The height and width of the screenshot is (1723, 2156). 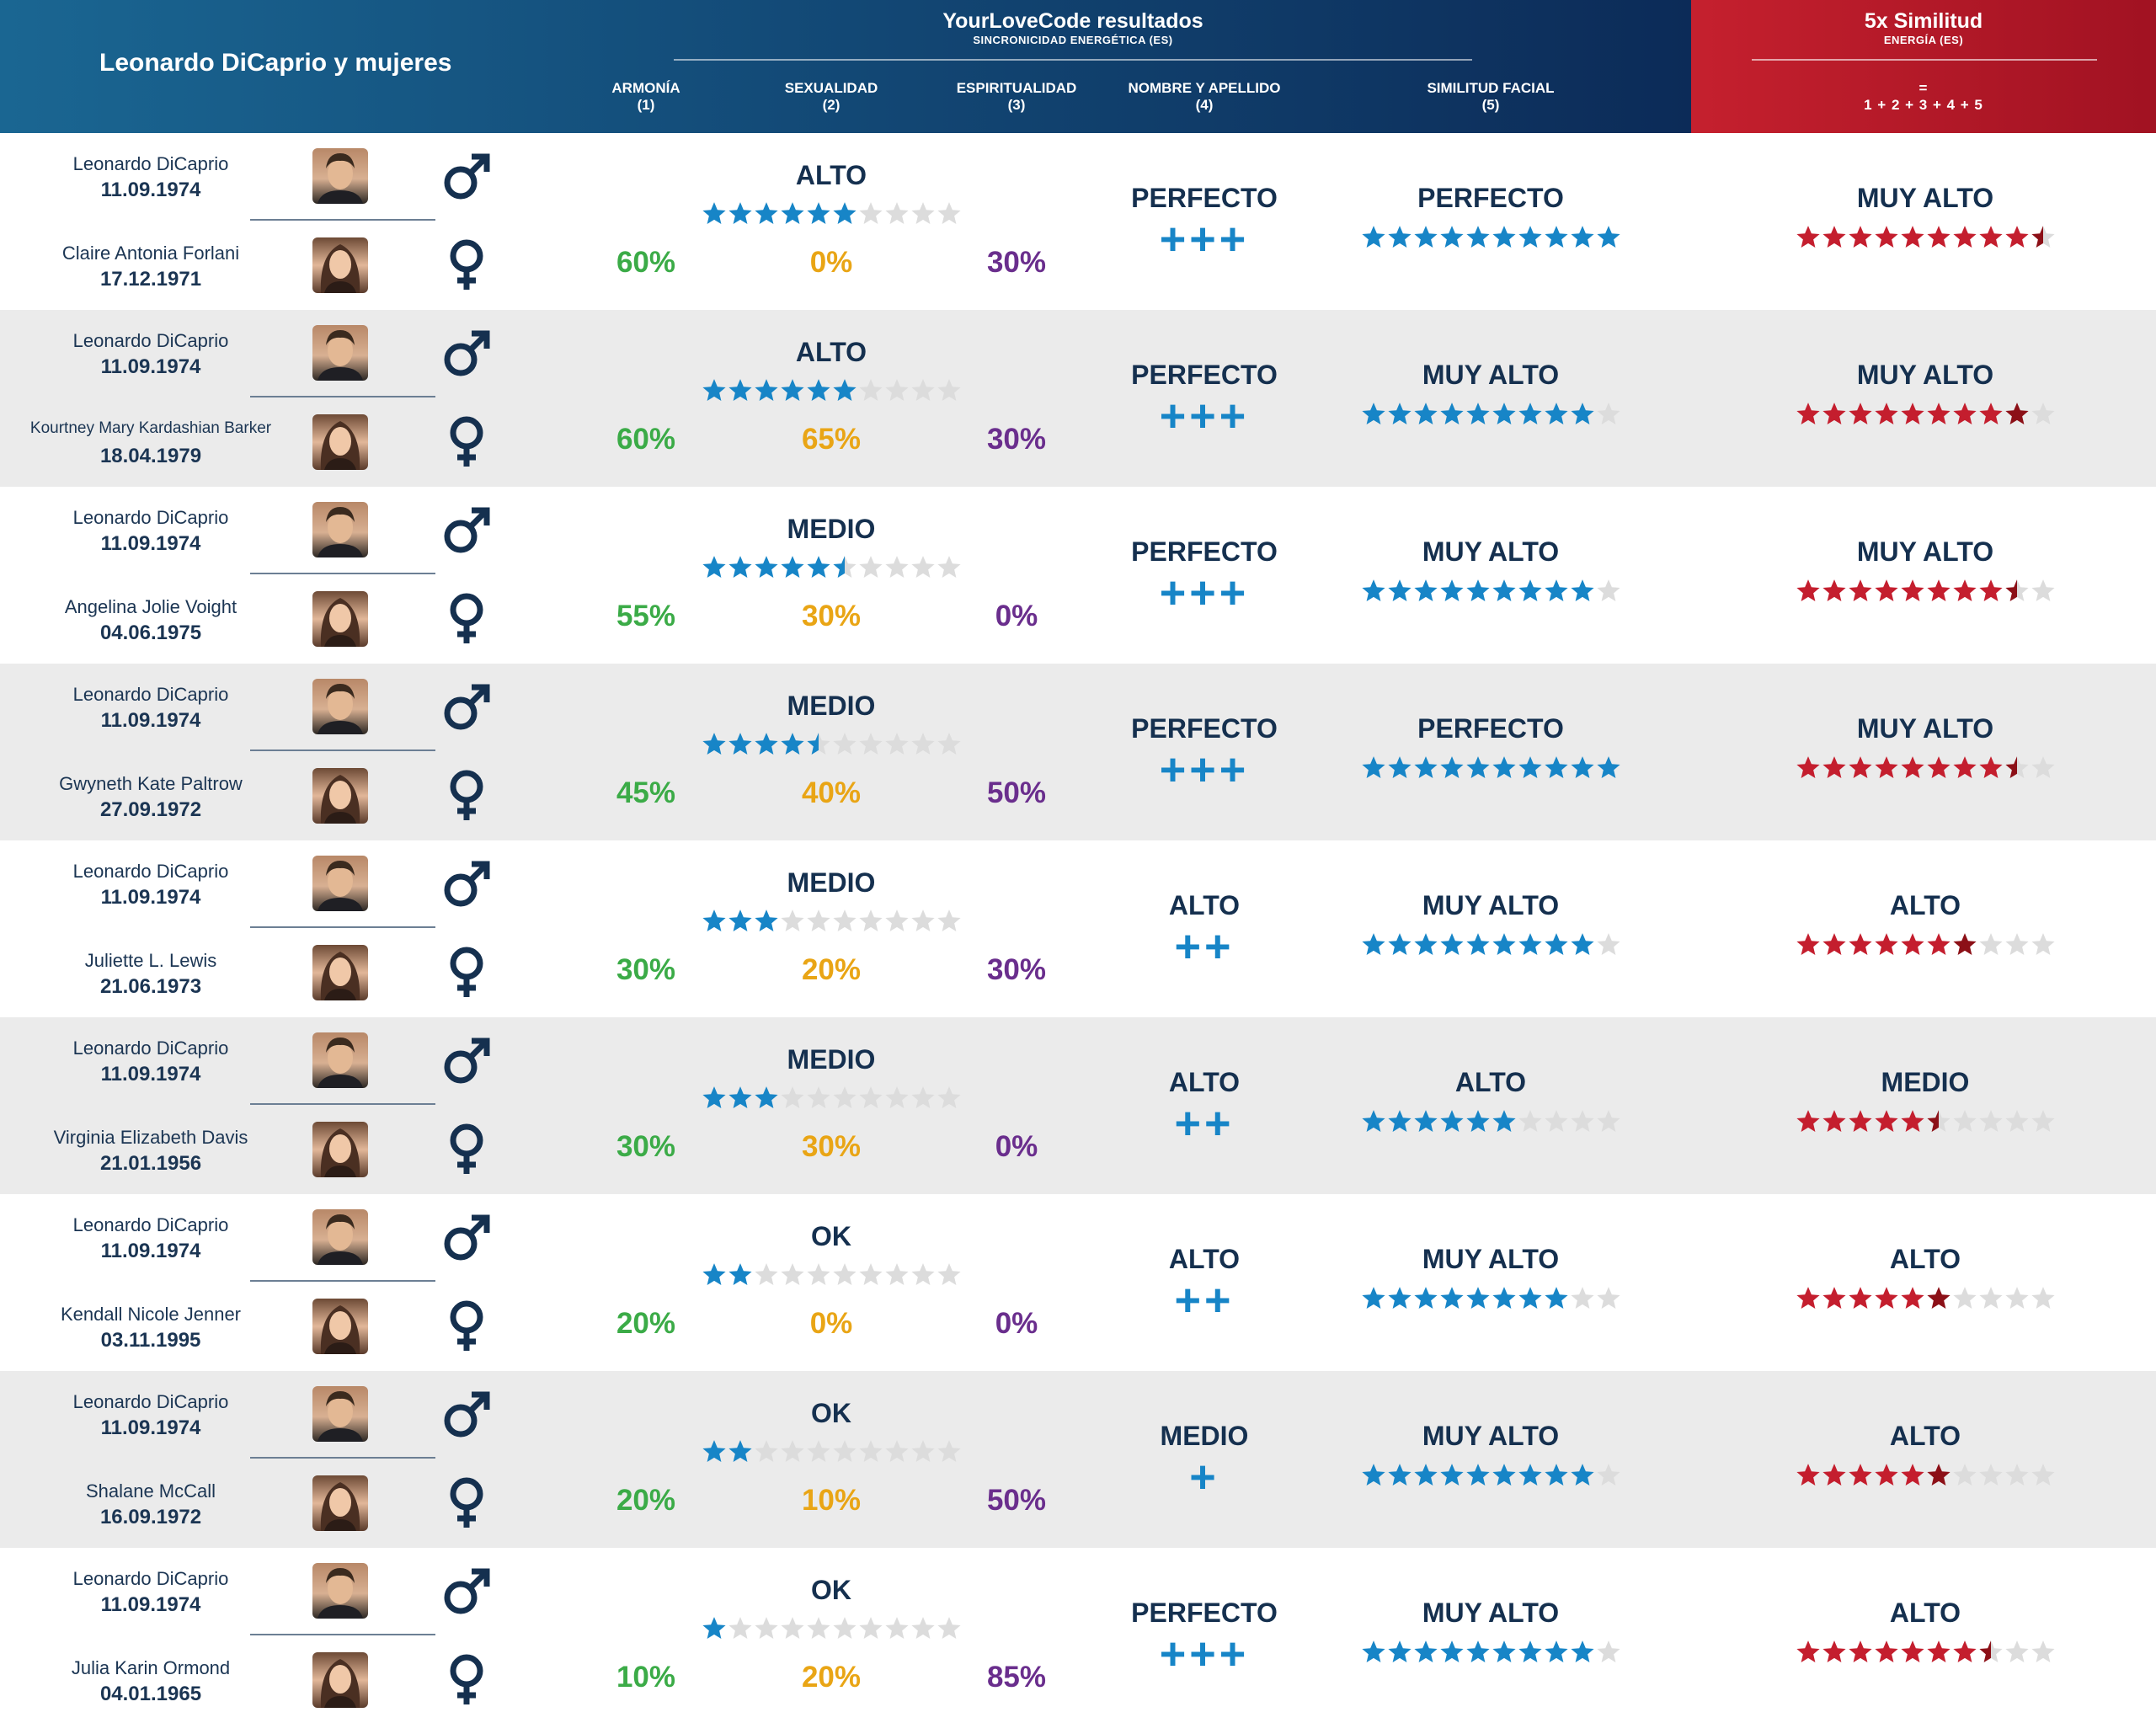 What do you see at coordinates (150, 720) in the screenshot?
I see `person1-birthdate: 11.09.1974` at bounding box center [150, 720].